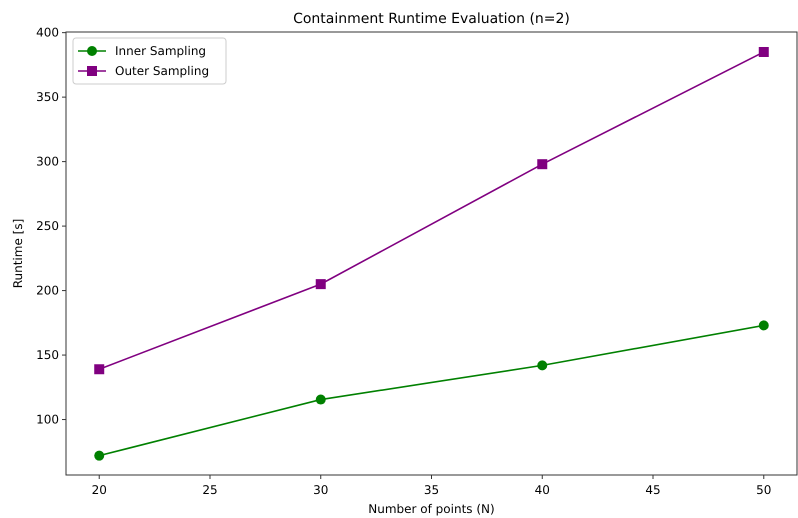  I want to click on x-tick-label: 35, so click(432, 490).